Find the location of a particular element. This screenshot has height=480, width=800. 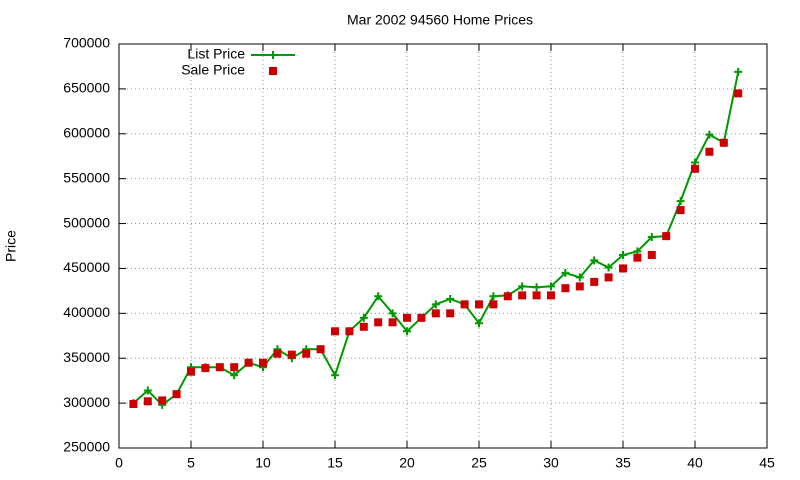

y-tick-label: 600000 is located at coordinates (86, 132).